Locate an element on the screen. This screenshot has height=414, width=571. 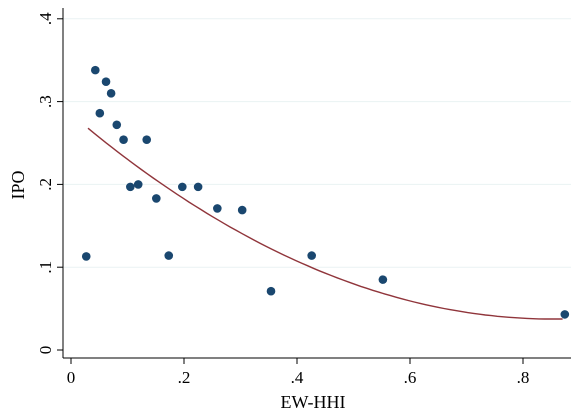
x-axis-title: EW-HHI is located at coordinates (313, 402).